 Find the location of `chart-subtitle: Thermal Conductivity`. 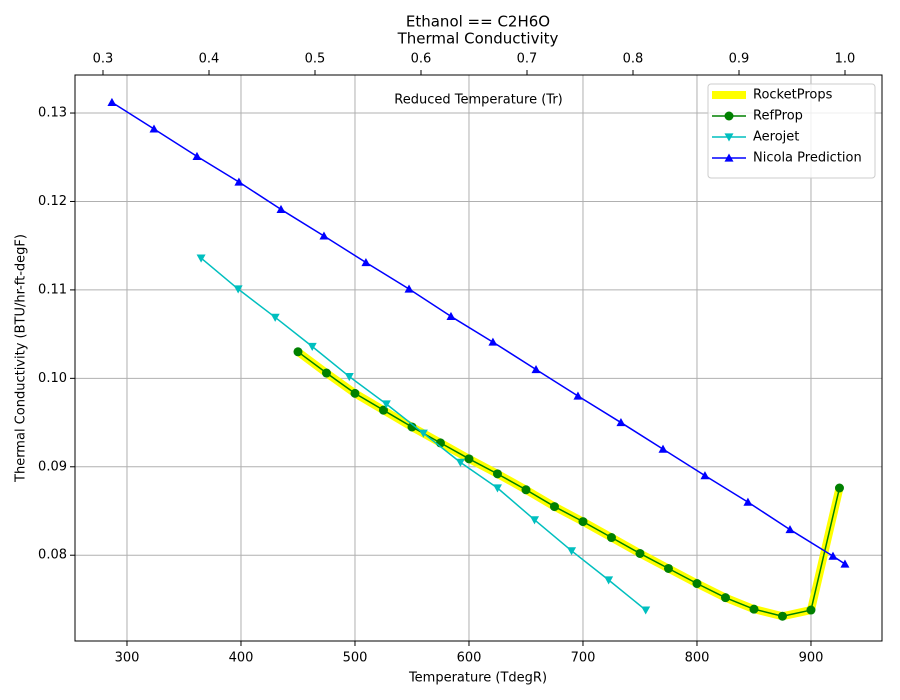

chart-subtitle: Thermal Conductivity is located at coordinates (478, 39).